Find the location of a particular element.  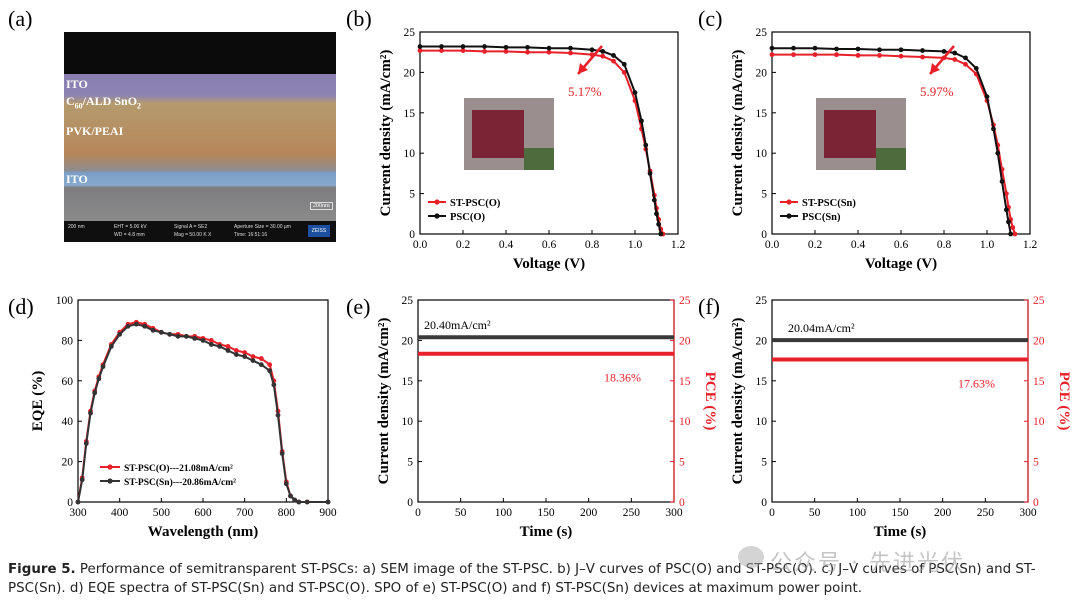

x-tick-label-e: 0 is located at coordinates (418, 513).